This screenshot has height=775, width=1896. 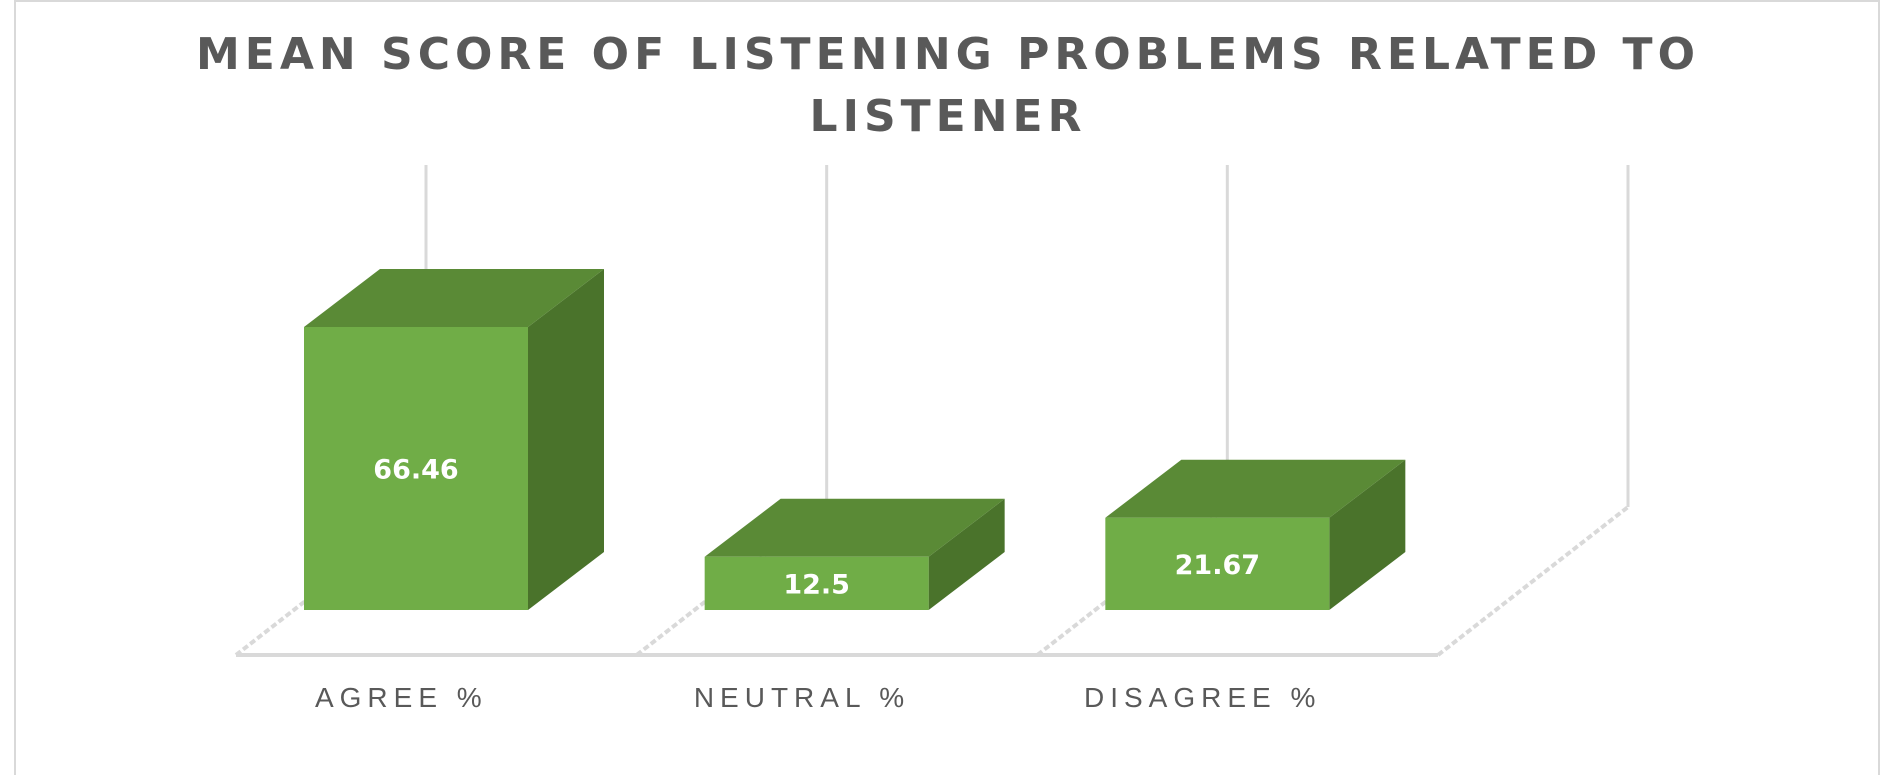 I want to click on category-axis: AGREE % NEUTRAL % DISAGREE %, so click(x=818, y=697).